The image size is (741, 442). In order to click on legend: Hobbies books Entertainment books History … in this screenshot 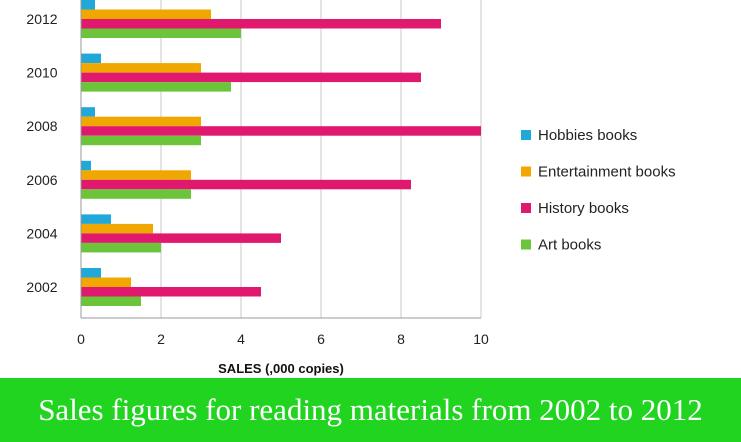, I will do `click(598, 190)`.